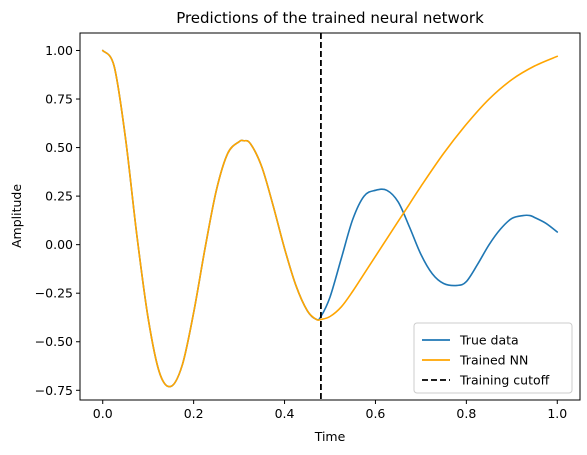 This screenshot has width=587, height=455. Describe the element at coordinates (466, 413) in the screenshot. I see `x-tick-label: 0.8` at that location.